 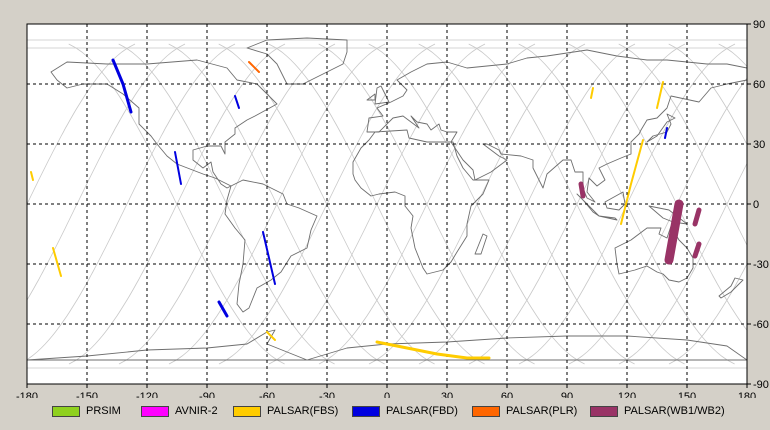 What do you see at coordinates (103, 411) in the screenshot?
I see `legend-label: PRSIM` at bounding box center [103, 411].